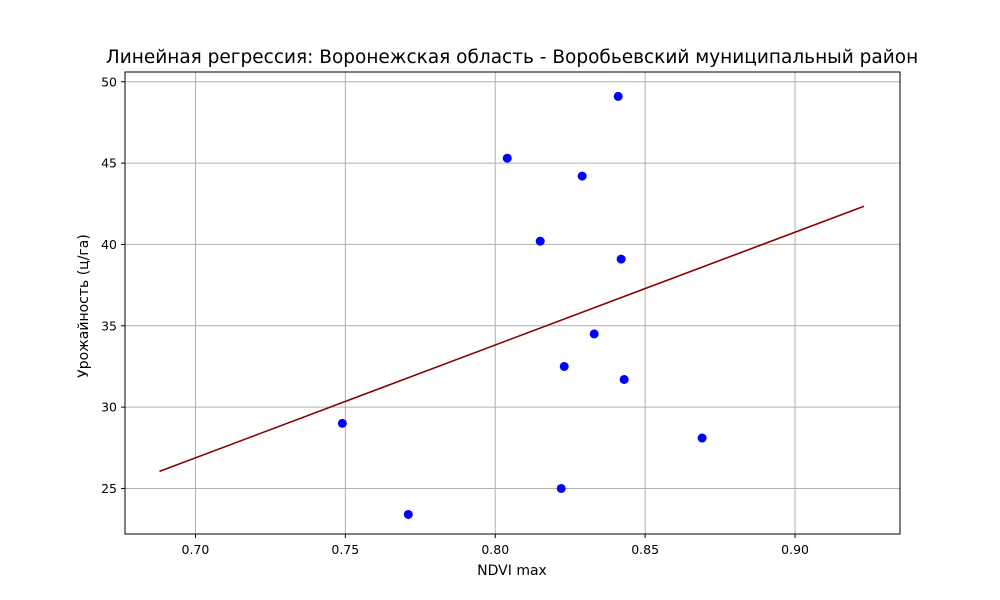  What do you see at coordinates (109, 325) in the screenshot?
I see `y-tick-label: 35` at bounding box center [109, 325].